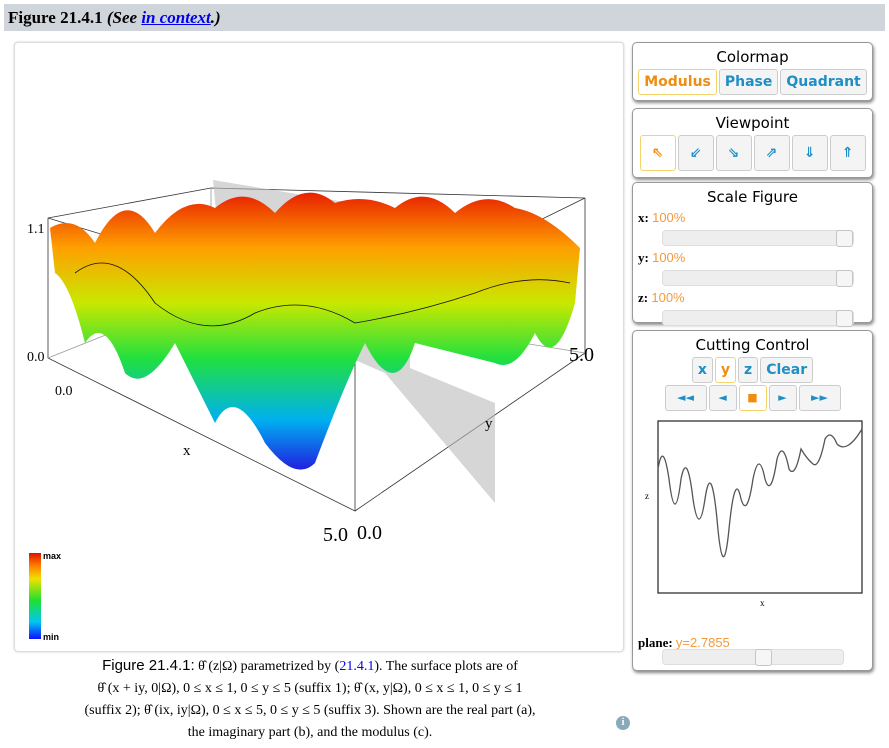 The width and height of the screenshot is (889, 748). What do you see at coordinates (322, 294) in the screenshot?
I see `cut-curve-3d` at bounding box center [322, 294].